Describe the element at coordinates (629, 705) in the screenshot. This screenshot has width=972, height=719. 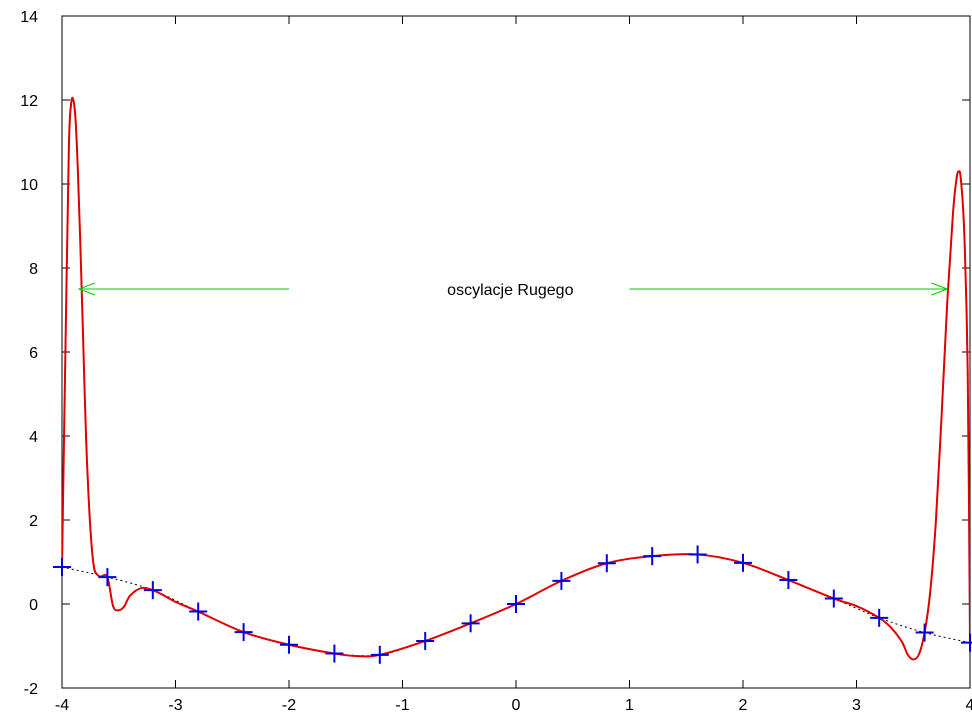
I see `x-tick-label: 1` at that location.